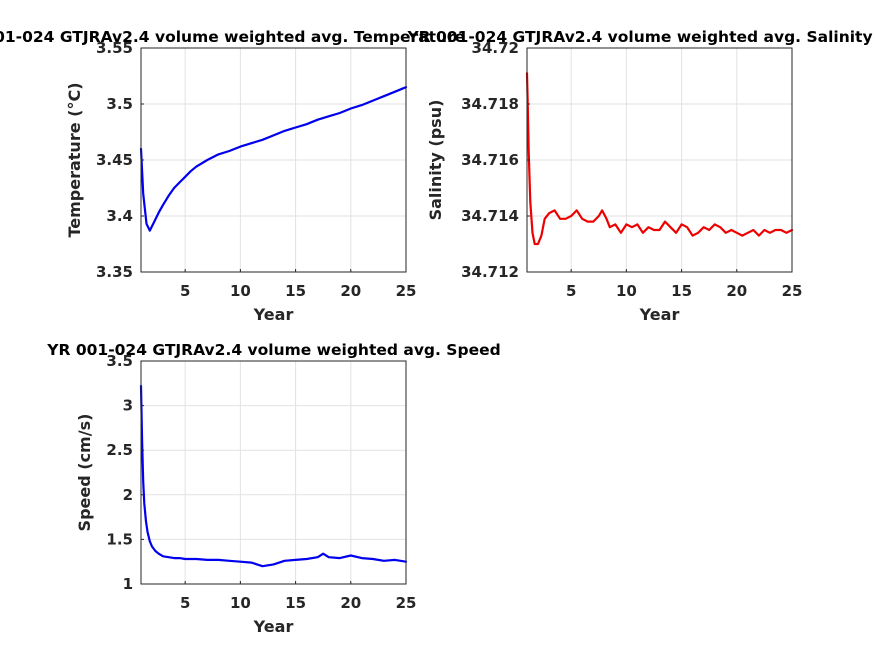 This screenshot has height=656, width=875. Describe the element at coordinates (114, 272) in the screenshot. I see `temperature-y-tick-label: 3.35` at that location.